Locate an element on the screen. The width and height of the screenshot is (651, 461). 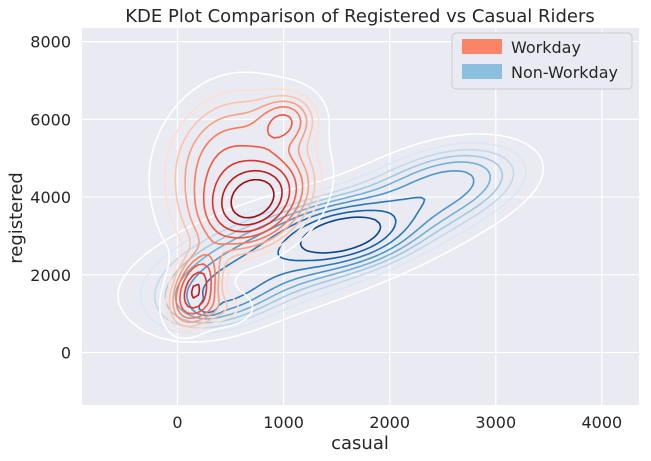
y-tick-label: 2000 is located at coordinates (50, 275).